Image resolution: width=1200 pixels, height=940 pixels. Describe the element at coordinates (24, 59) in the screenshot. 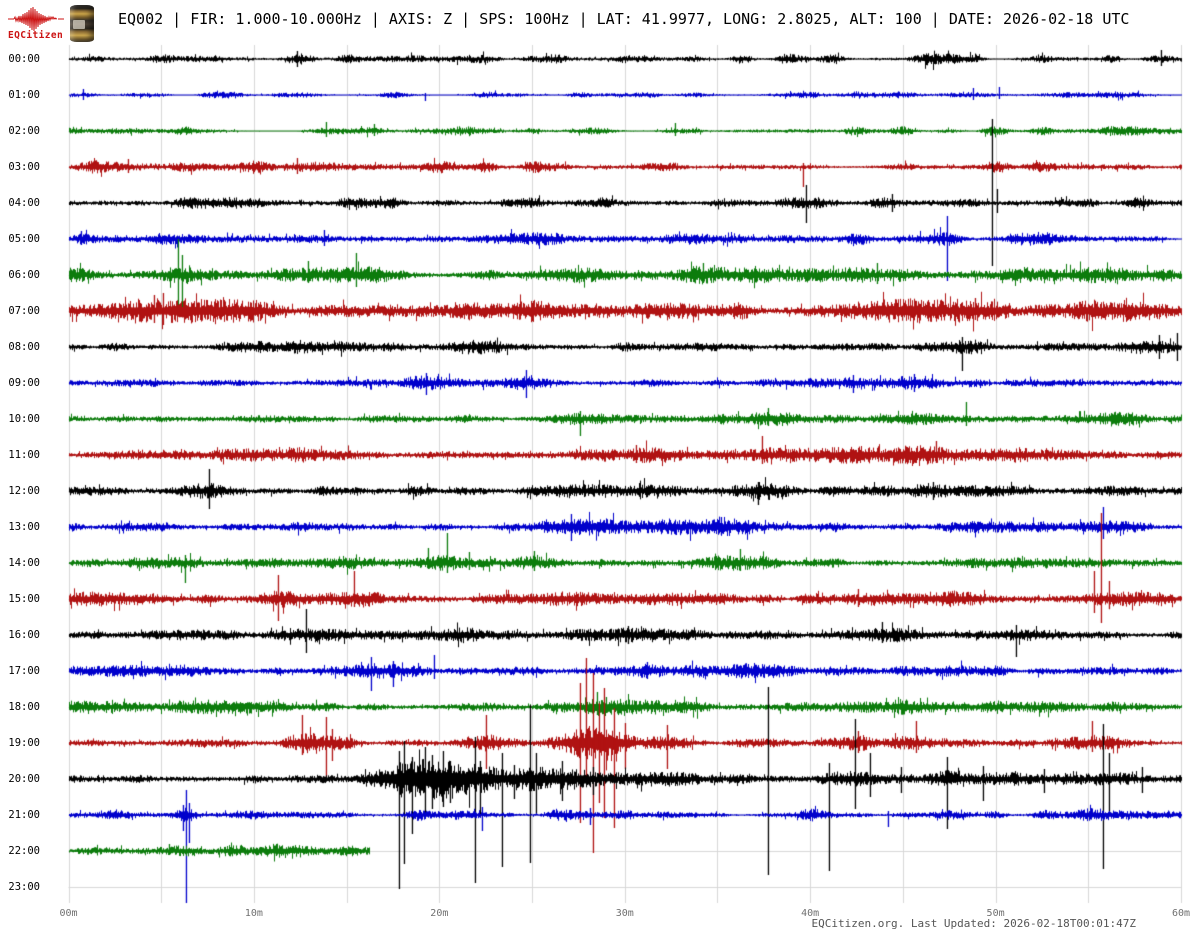

I see `hour-label: 00:00` at that location.